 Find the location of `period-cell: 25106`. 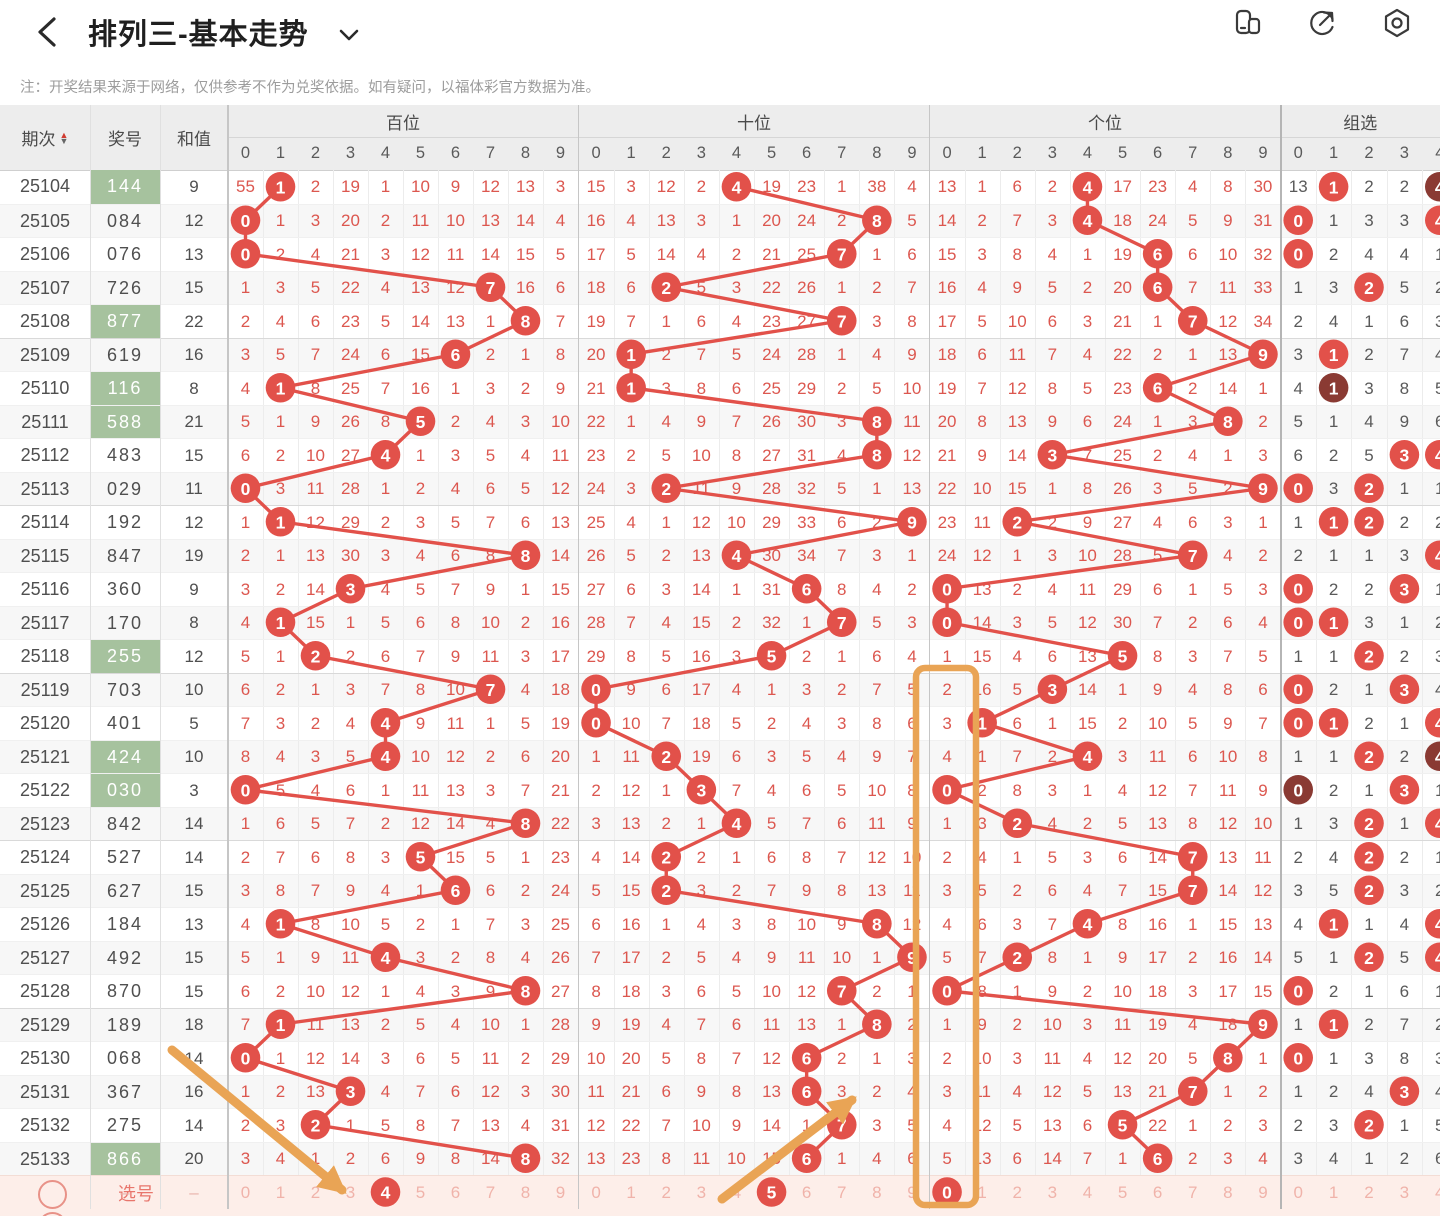

period-cell: 25106 is located at coordinates (45, 254).